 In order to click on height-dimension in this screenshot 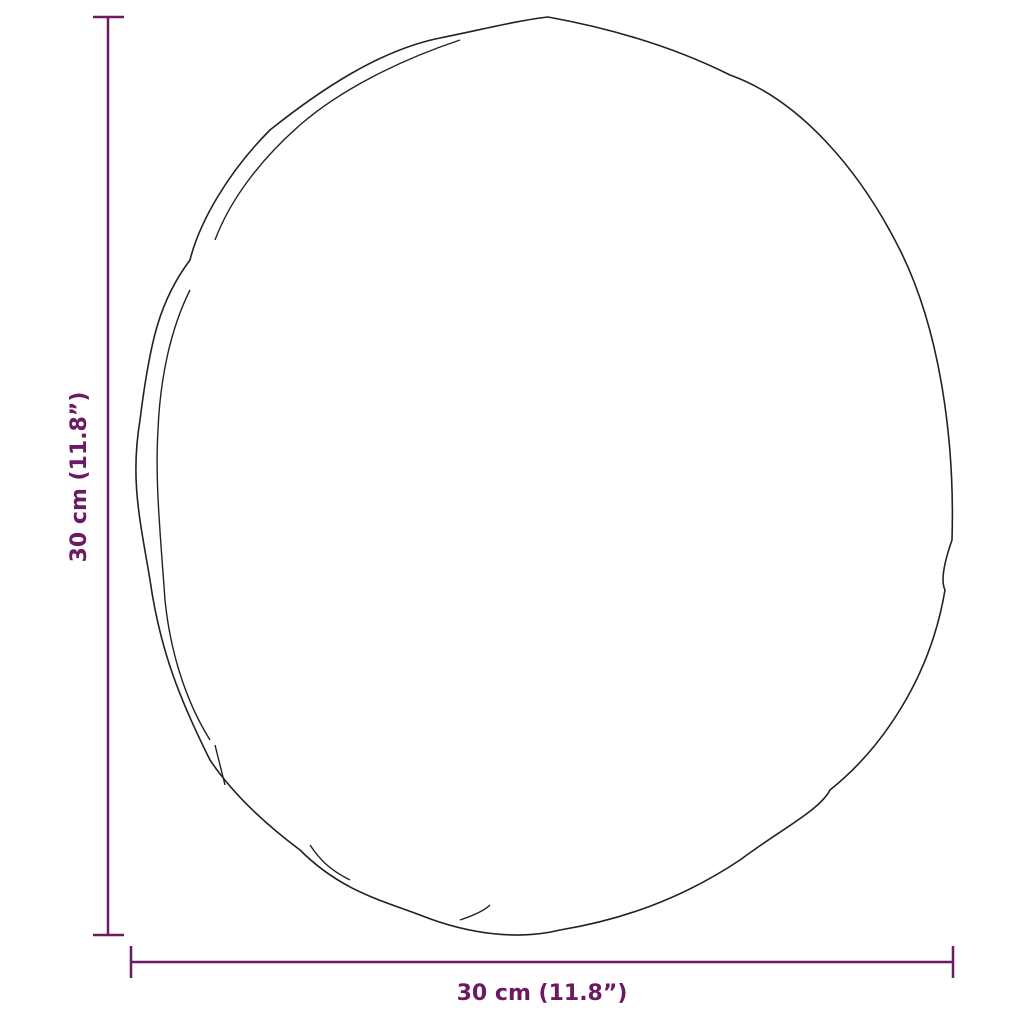, I will do `click(108, 476)`.